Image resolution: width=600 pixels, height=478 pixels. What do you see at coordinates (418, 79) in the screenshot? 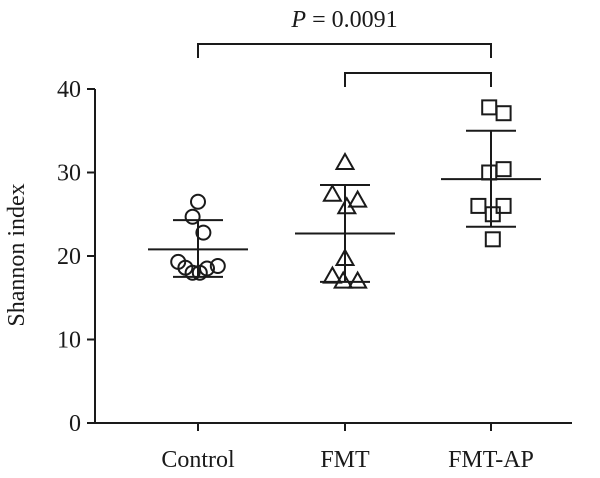
I see `significance-bracket-fmt-fmt-ap` at bounding box center [418, 79].